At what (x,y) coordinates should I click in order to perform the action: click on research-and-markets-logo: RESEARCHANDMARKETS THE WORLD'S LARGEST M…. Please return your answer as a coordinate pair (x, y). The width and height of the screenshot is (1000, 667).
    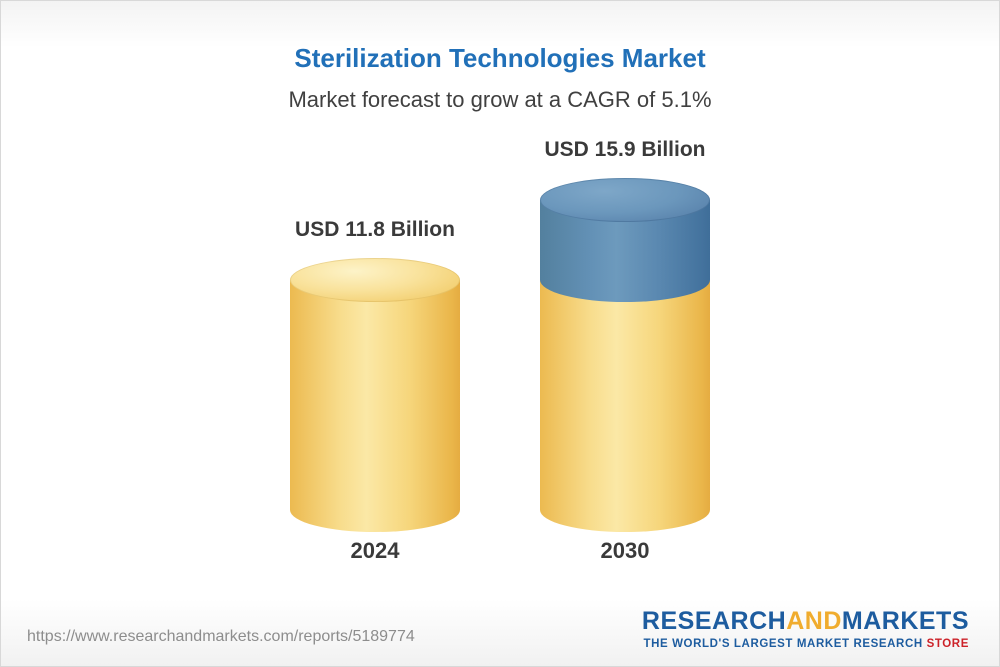
    Looking at the image, I should click on (805, 628).